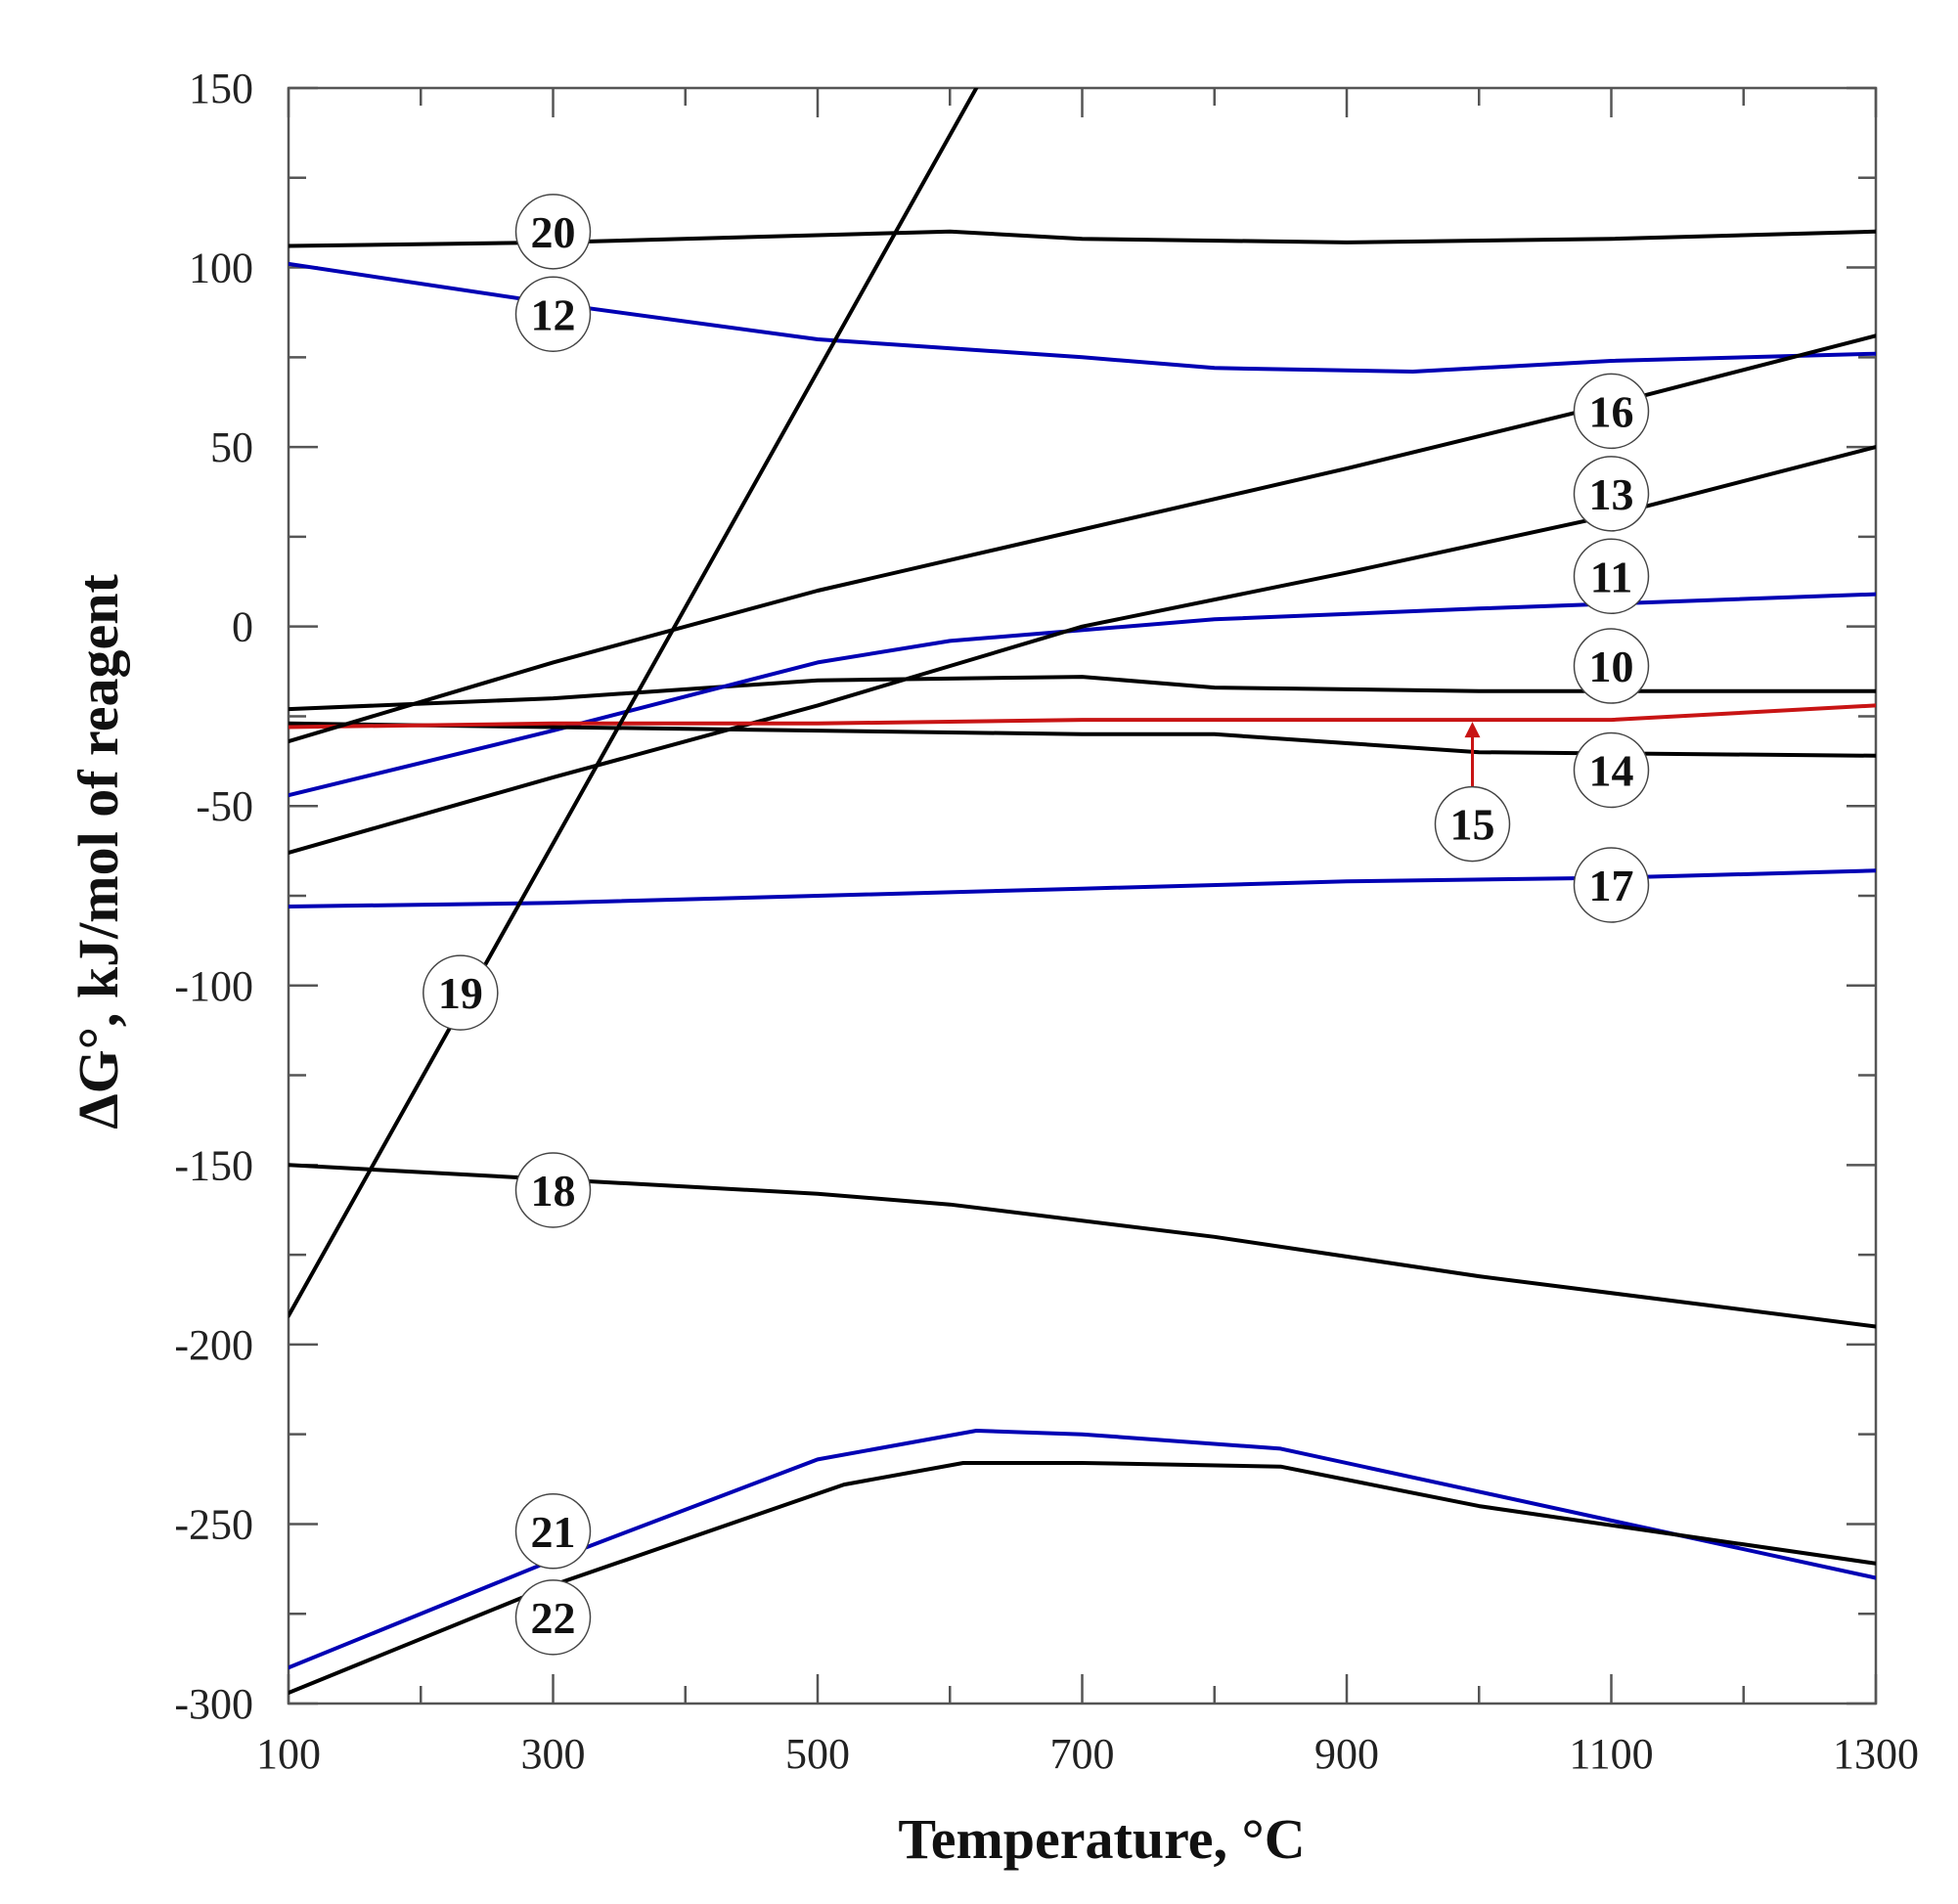  Describe the element at coordinates (1346, 1754) in the screenshot. I see `x-tick-label: 900` at that location.